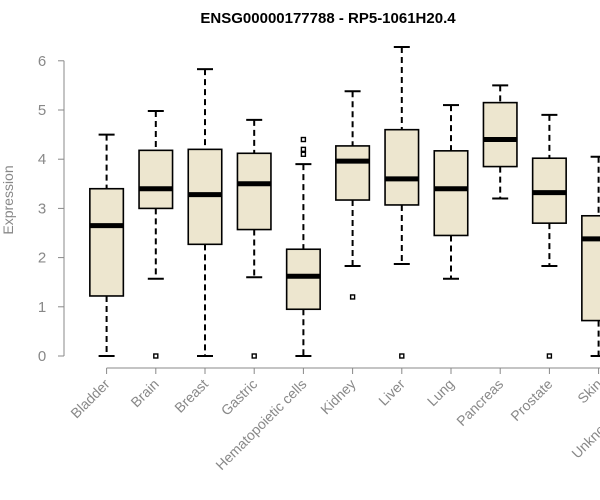 The height and width of the screenshot is (500, 600). Describe the element at coordinates (191, 396) in the screenshot. I see `x-tick-label: Breast` at that location.